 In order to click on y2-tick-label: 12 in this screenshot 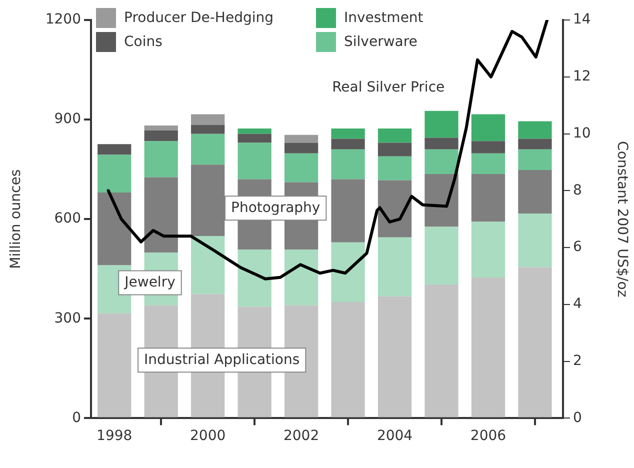, I will do `click(582, 76)`.